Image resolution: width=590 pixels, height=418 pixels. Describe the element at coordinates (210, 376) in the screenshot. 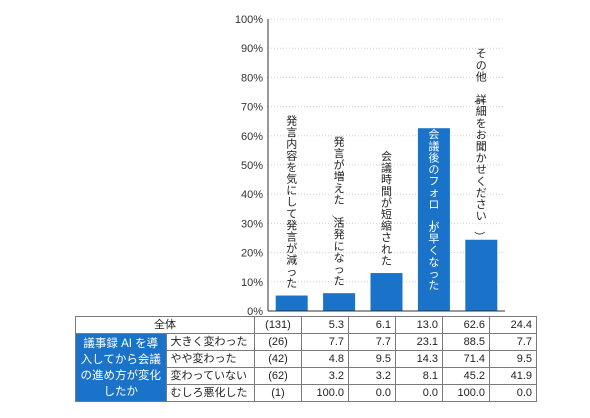

I see `row-label: 変わっていない` at that location.